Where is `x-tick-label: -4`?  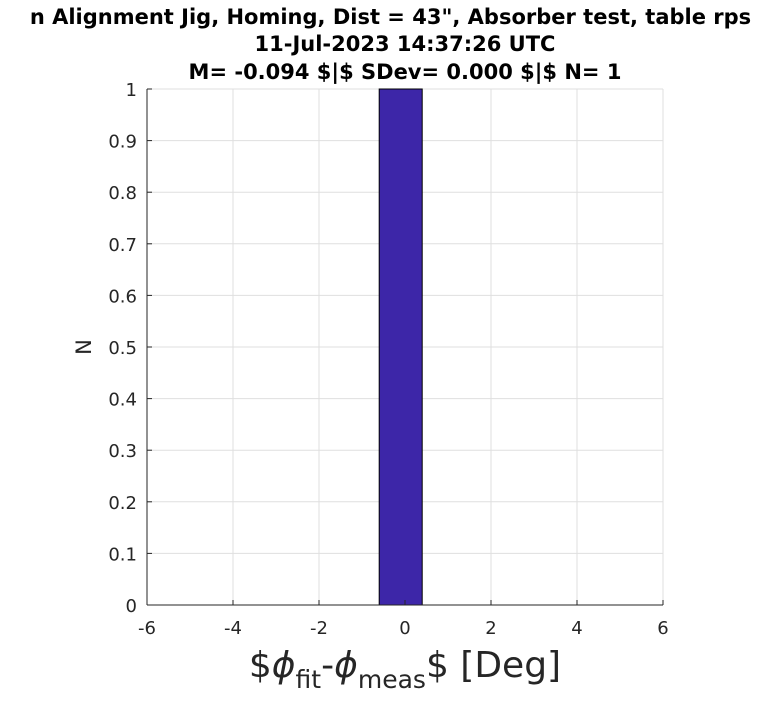 x-tick-label: -4 is located at coordinates (233, 628).